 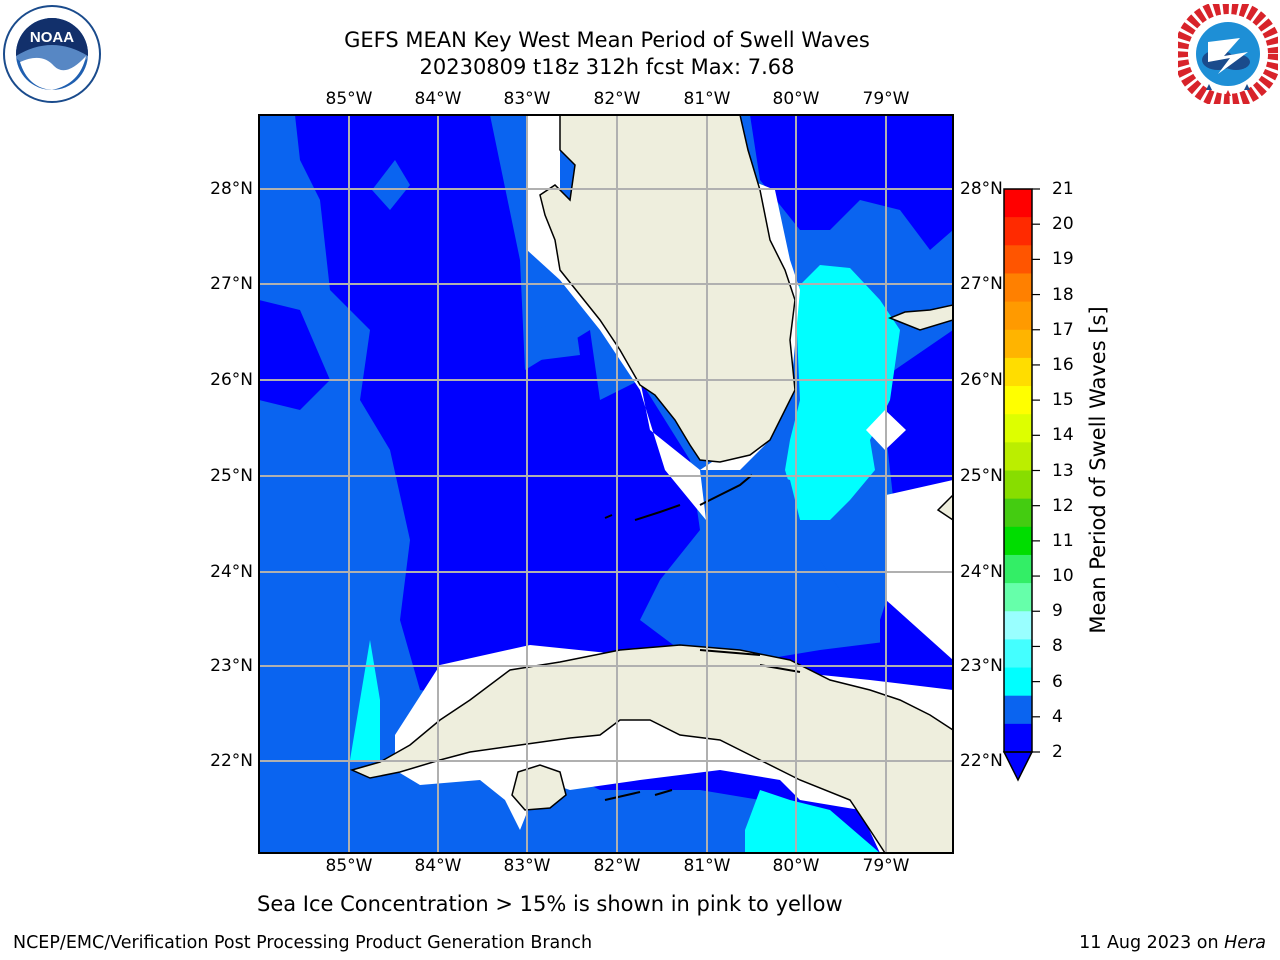 I want to click on lat-label-right: 25°N, so click(x=981, y=476).